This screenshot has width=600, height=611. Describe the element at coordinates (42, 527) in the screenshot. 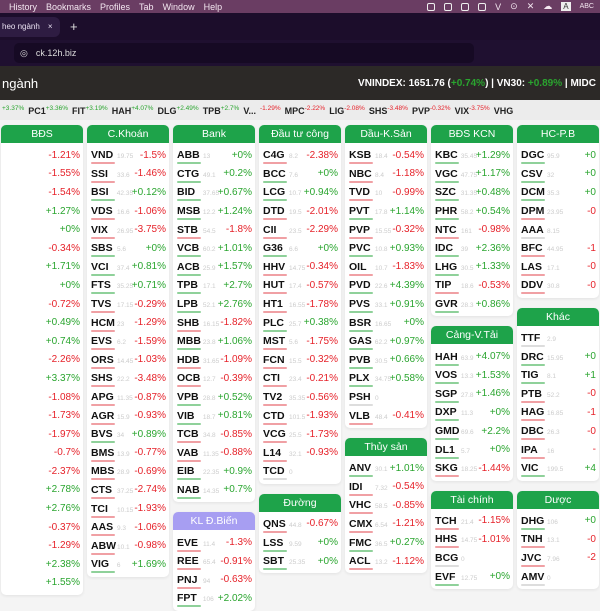

I see `stock-row: -0.37%` at that location.